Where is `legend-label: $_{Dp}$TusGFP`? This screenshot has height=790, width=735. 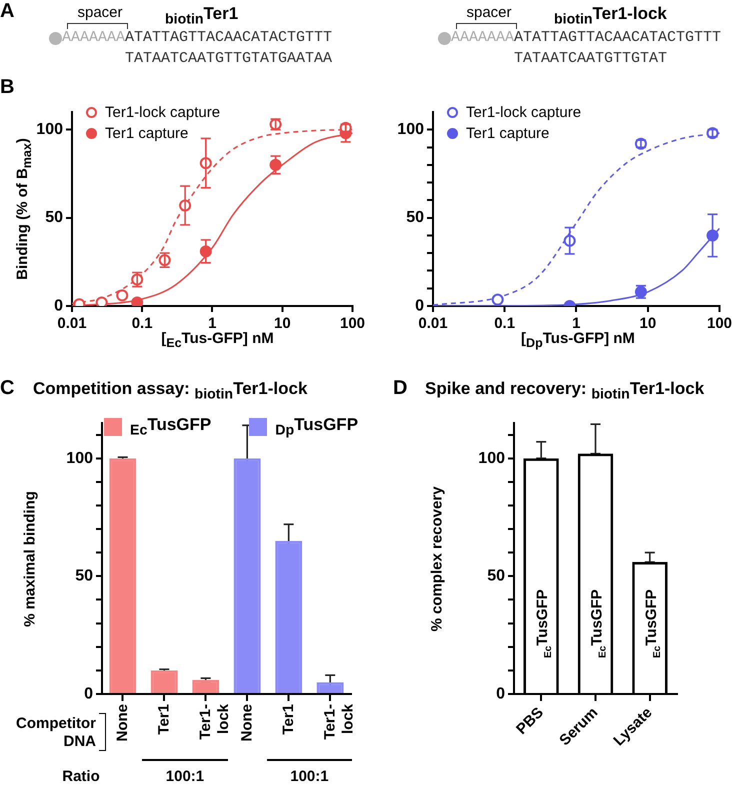 legend-label: $_{Dp}$TusGFP is located at coordinates (316, 426).